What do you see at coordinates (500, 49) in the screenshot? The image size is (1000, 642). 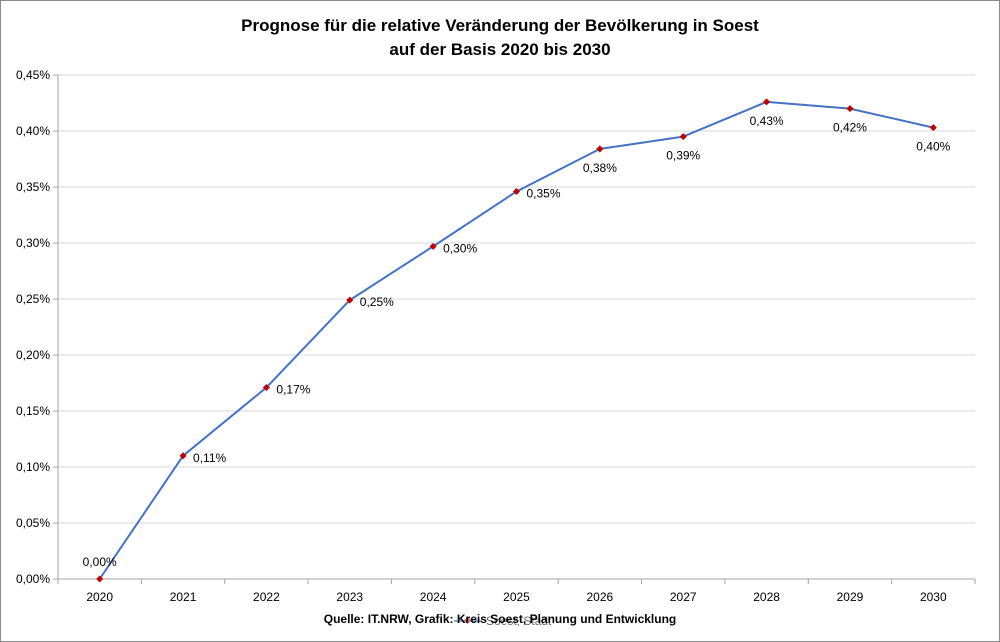 I see `chart-title-line2: auf der Basis 2020 bis 2030` at bounding box center [500, 49].